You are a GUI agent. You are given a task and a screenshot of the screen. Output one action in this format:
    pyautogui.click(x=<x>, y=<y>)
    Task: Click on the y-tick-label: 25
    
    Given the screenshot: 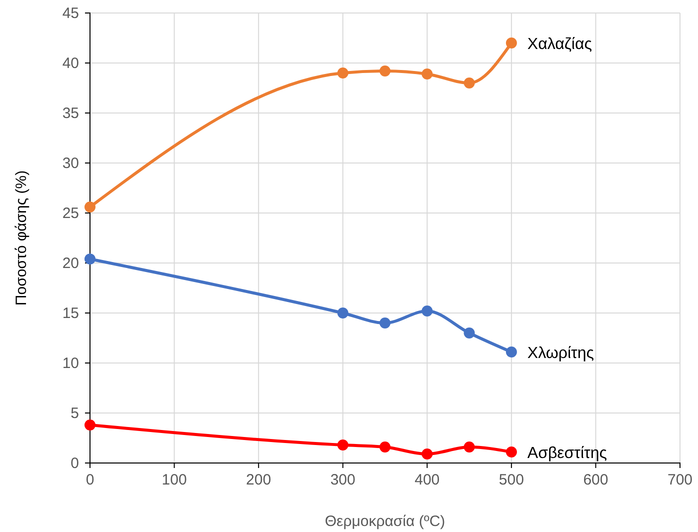 What is the action you would take?
    pyautogui.click(x=70, y=213)
    